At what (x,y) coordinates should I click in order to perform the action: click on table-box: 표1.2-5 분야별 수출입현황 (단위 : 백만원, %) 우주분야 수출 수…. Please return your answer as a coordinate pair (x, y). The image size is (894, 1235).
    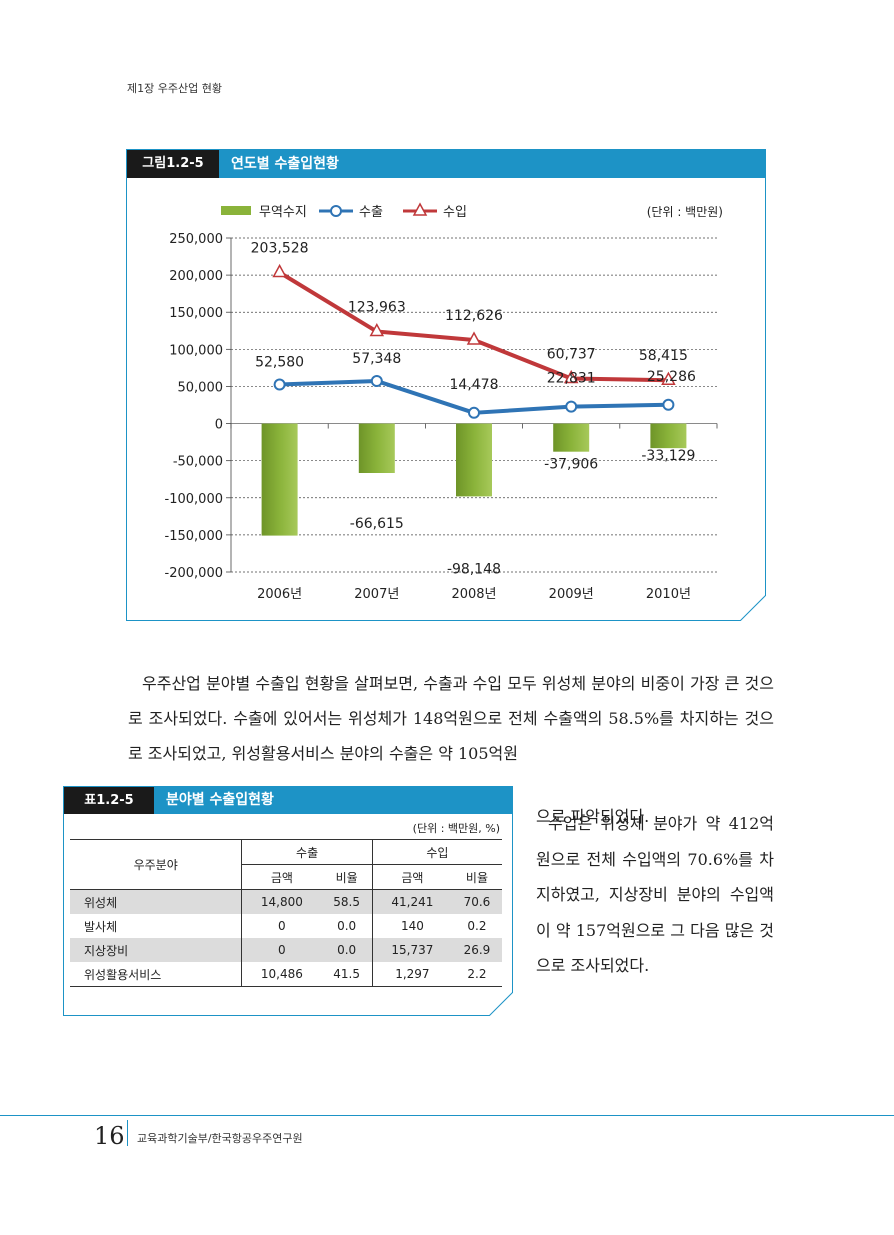
    Looking at the image, I should click on (288, 901).